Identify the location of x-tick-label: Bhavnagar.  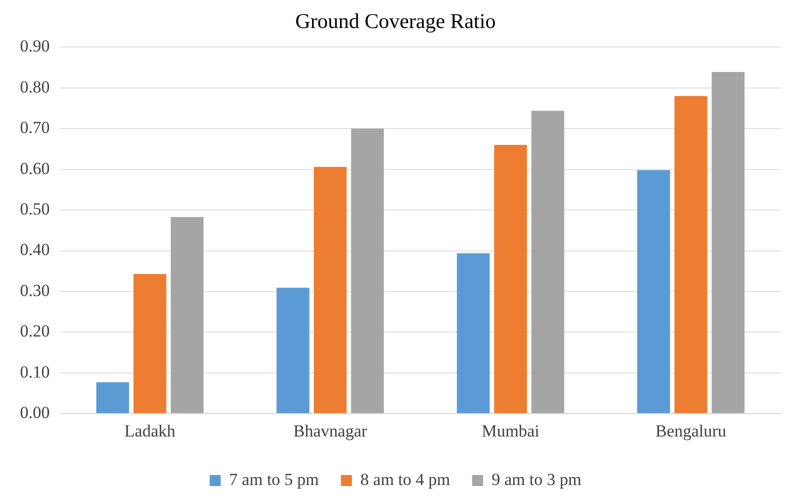
(330, 430).